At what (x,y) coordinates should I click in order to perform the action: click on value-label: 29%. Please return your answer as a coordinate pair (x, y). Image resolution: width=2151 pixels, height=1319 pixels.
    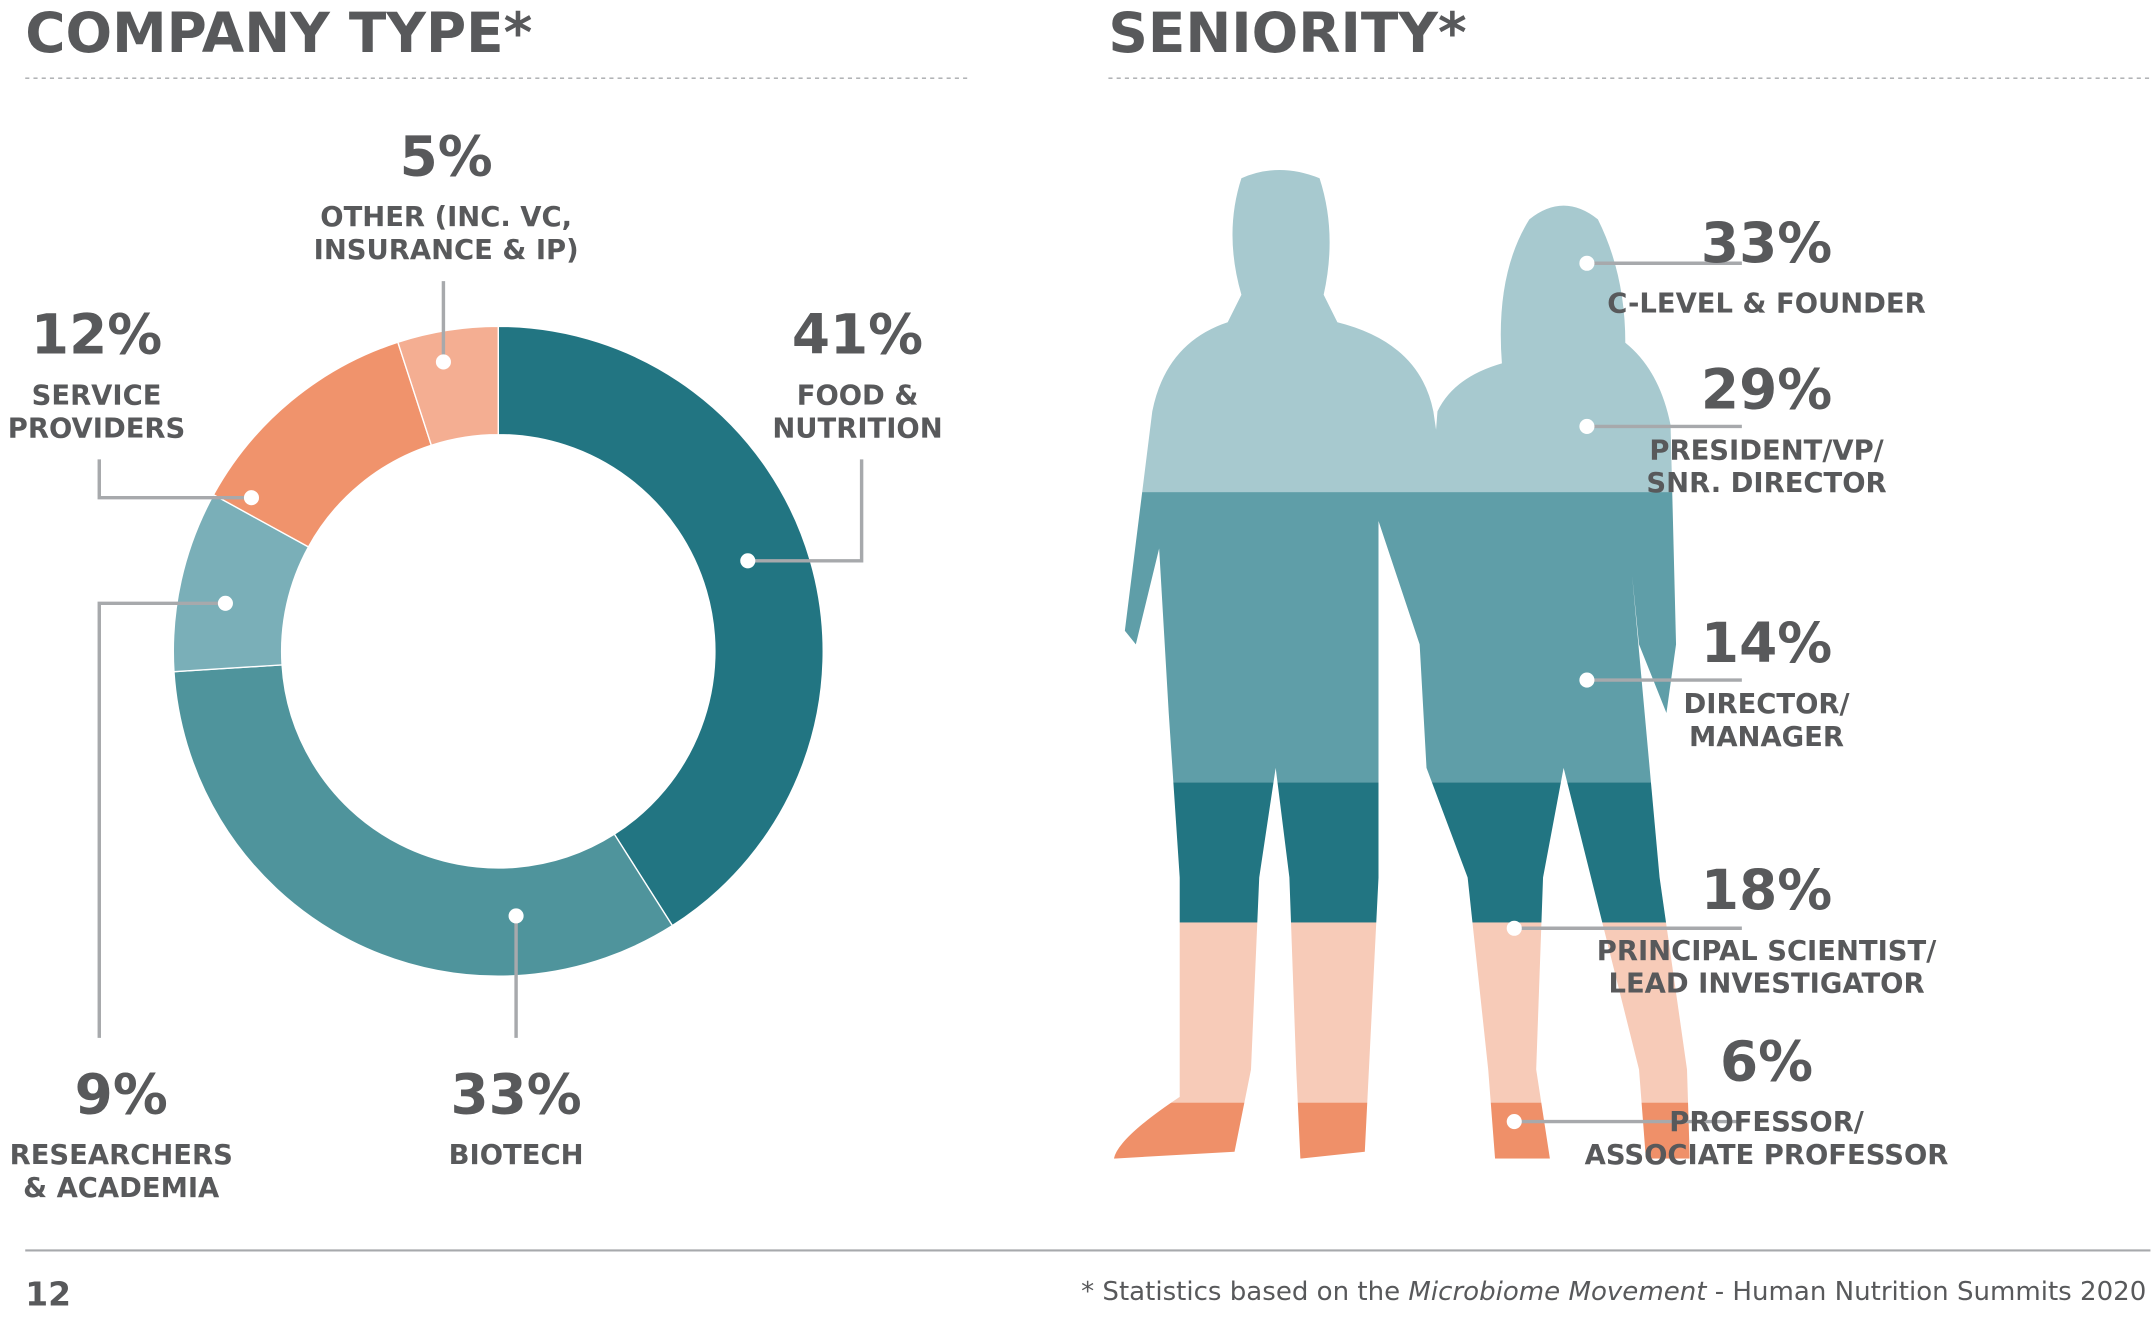
    Looking at the image, I should click on (1766, 390).